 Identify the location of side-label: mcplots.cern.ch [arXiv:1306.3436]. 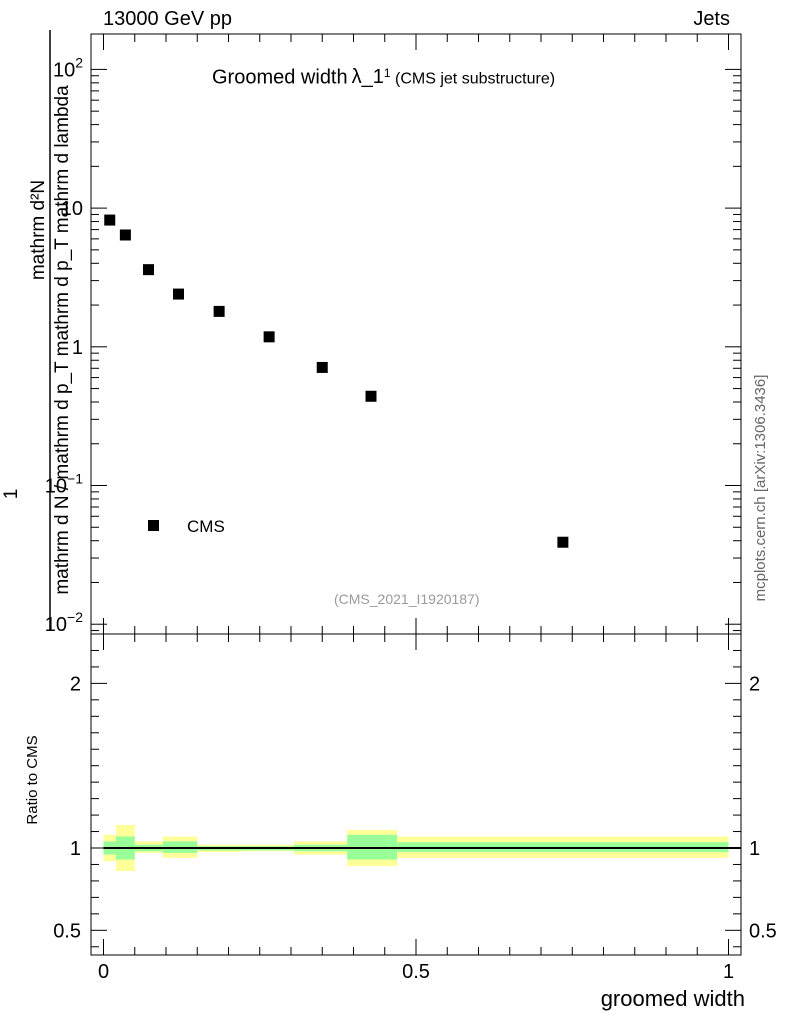
(760, 488).